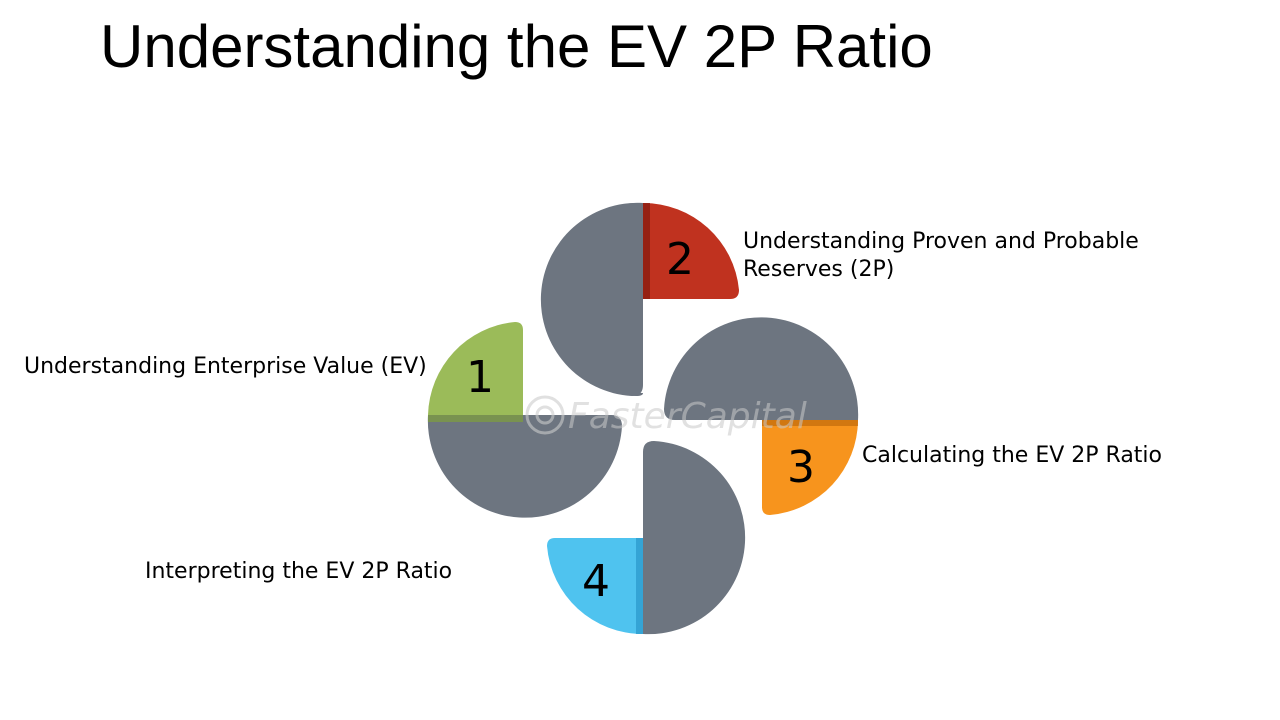 This screenshot has width=1280, height=720. Describe the element at coordinates (687, 416) in the screenshot. I see `watermark-text: FasterCapital` at that location.